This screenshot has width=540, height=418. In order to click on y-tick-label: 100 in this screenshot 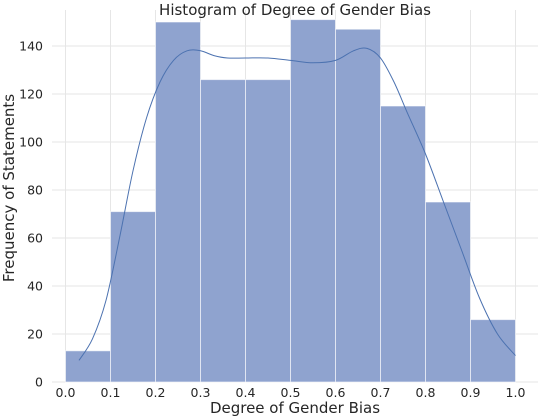, I will do `click(31, 142)`.